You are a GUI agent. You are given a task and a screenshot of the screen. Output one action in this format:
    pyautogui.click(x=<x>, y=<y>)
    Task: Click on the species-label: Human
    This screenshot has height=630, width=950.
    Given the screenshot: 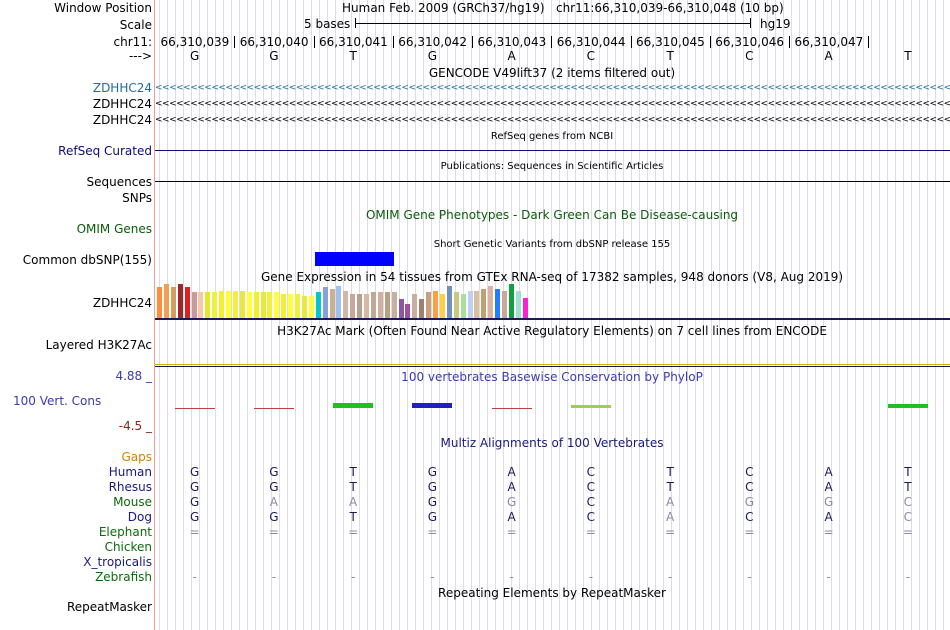 What is the action you would take?
    pyautogui.click(x=130, y=472)
    